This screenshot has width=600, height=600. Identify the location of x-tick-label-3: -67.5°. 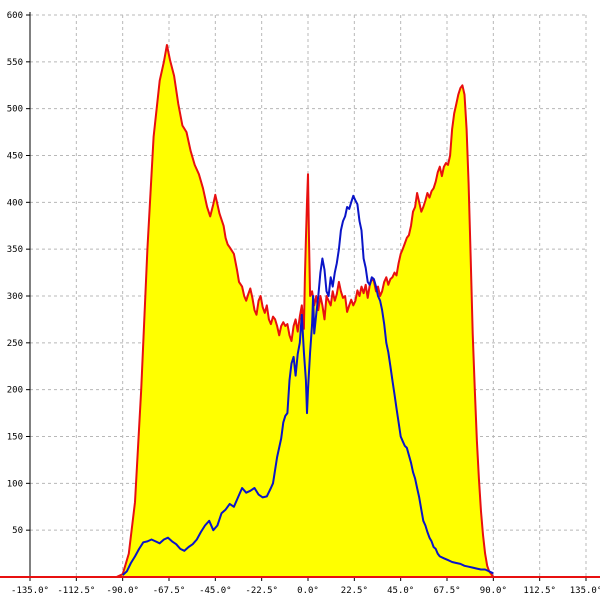
(169, 591).